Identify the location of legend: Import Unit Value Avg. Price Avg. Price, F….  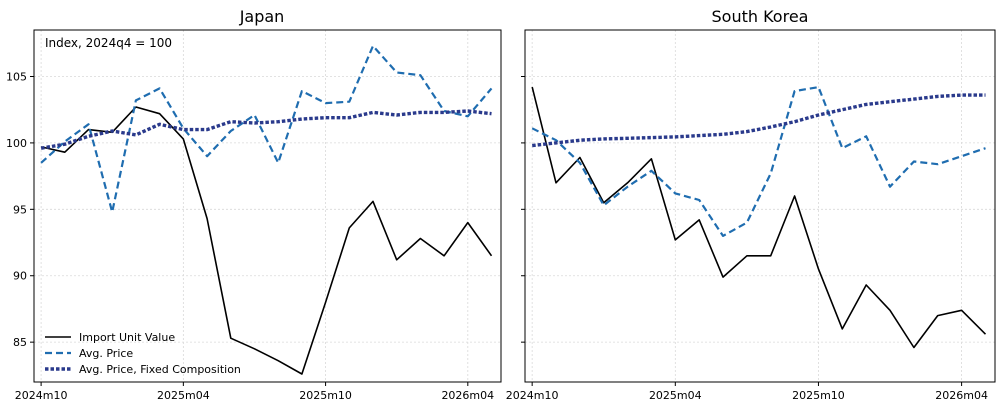
(143, 353).